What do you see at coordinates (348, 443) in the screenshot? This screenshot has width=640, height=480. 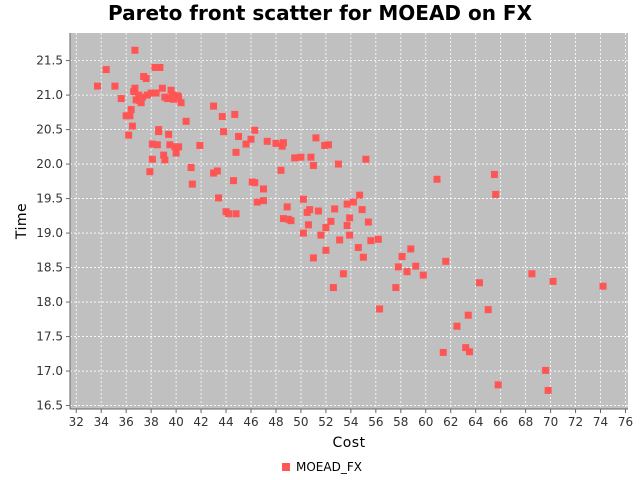 I see `x-axis-label: Cost` at bounding box center [348, 443].